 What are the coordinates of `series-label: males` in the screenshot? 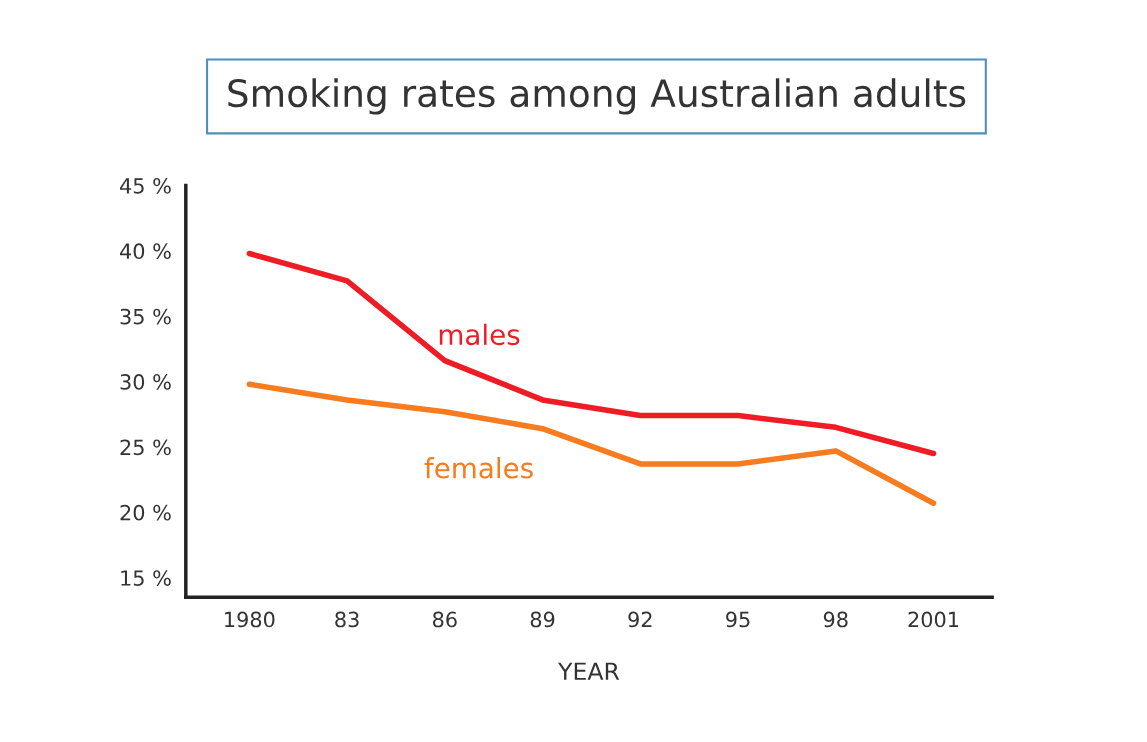 It's located at (479, 334).